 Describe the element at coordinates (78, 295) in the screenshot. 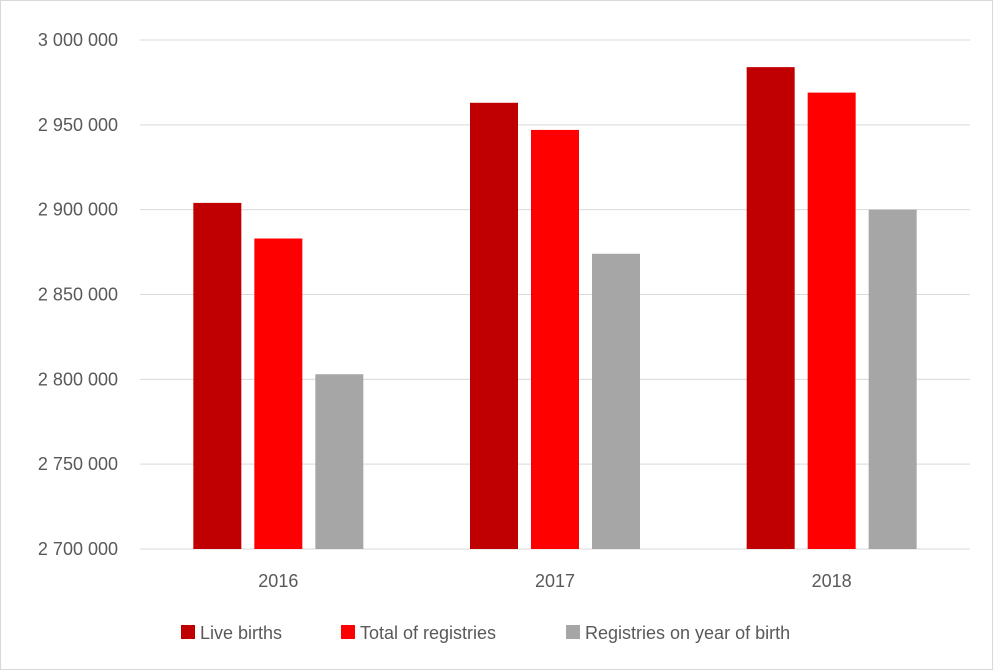

I see `y-tick-label: 2 850 000` at that location.